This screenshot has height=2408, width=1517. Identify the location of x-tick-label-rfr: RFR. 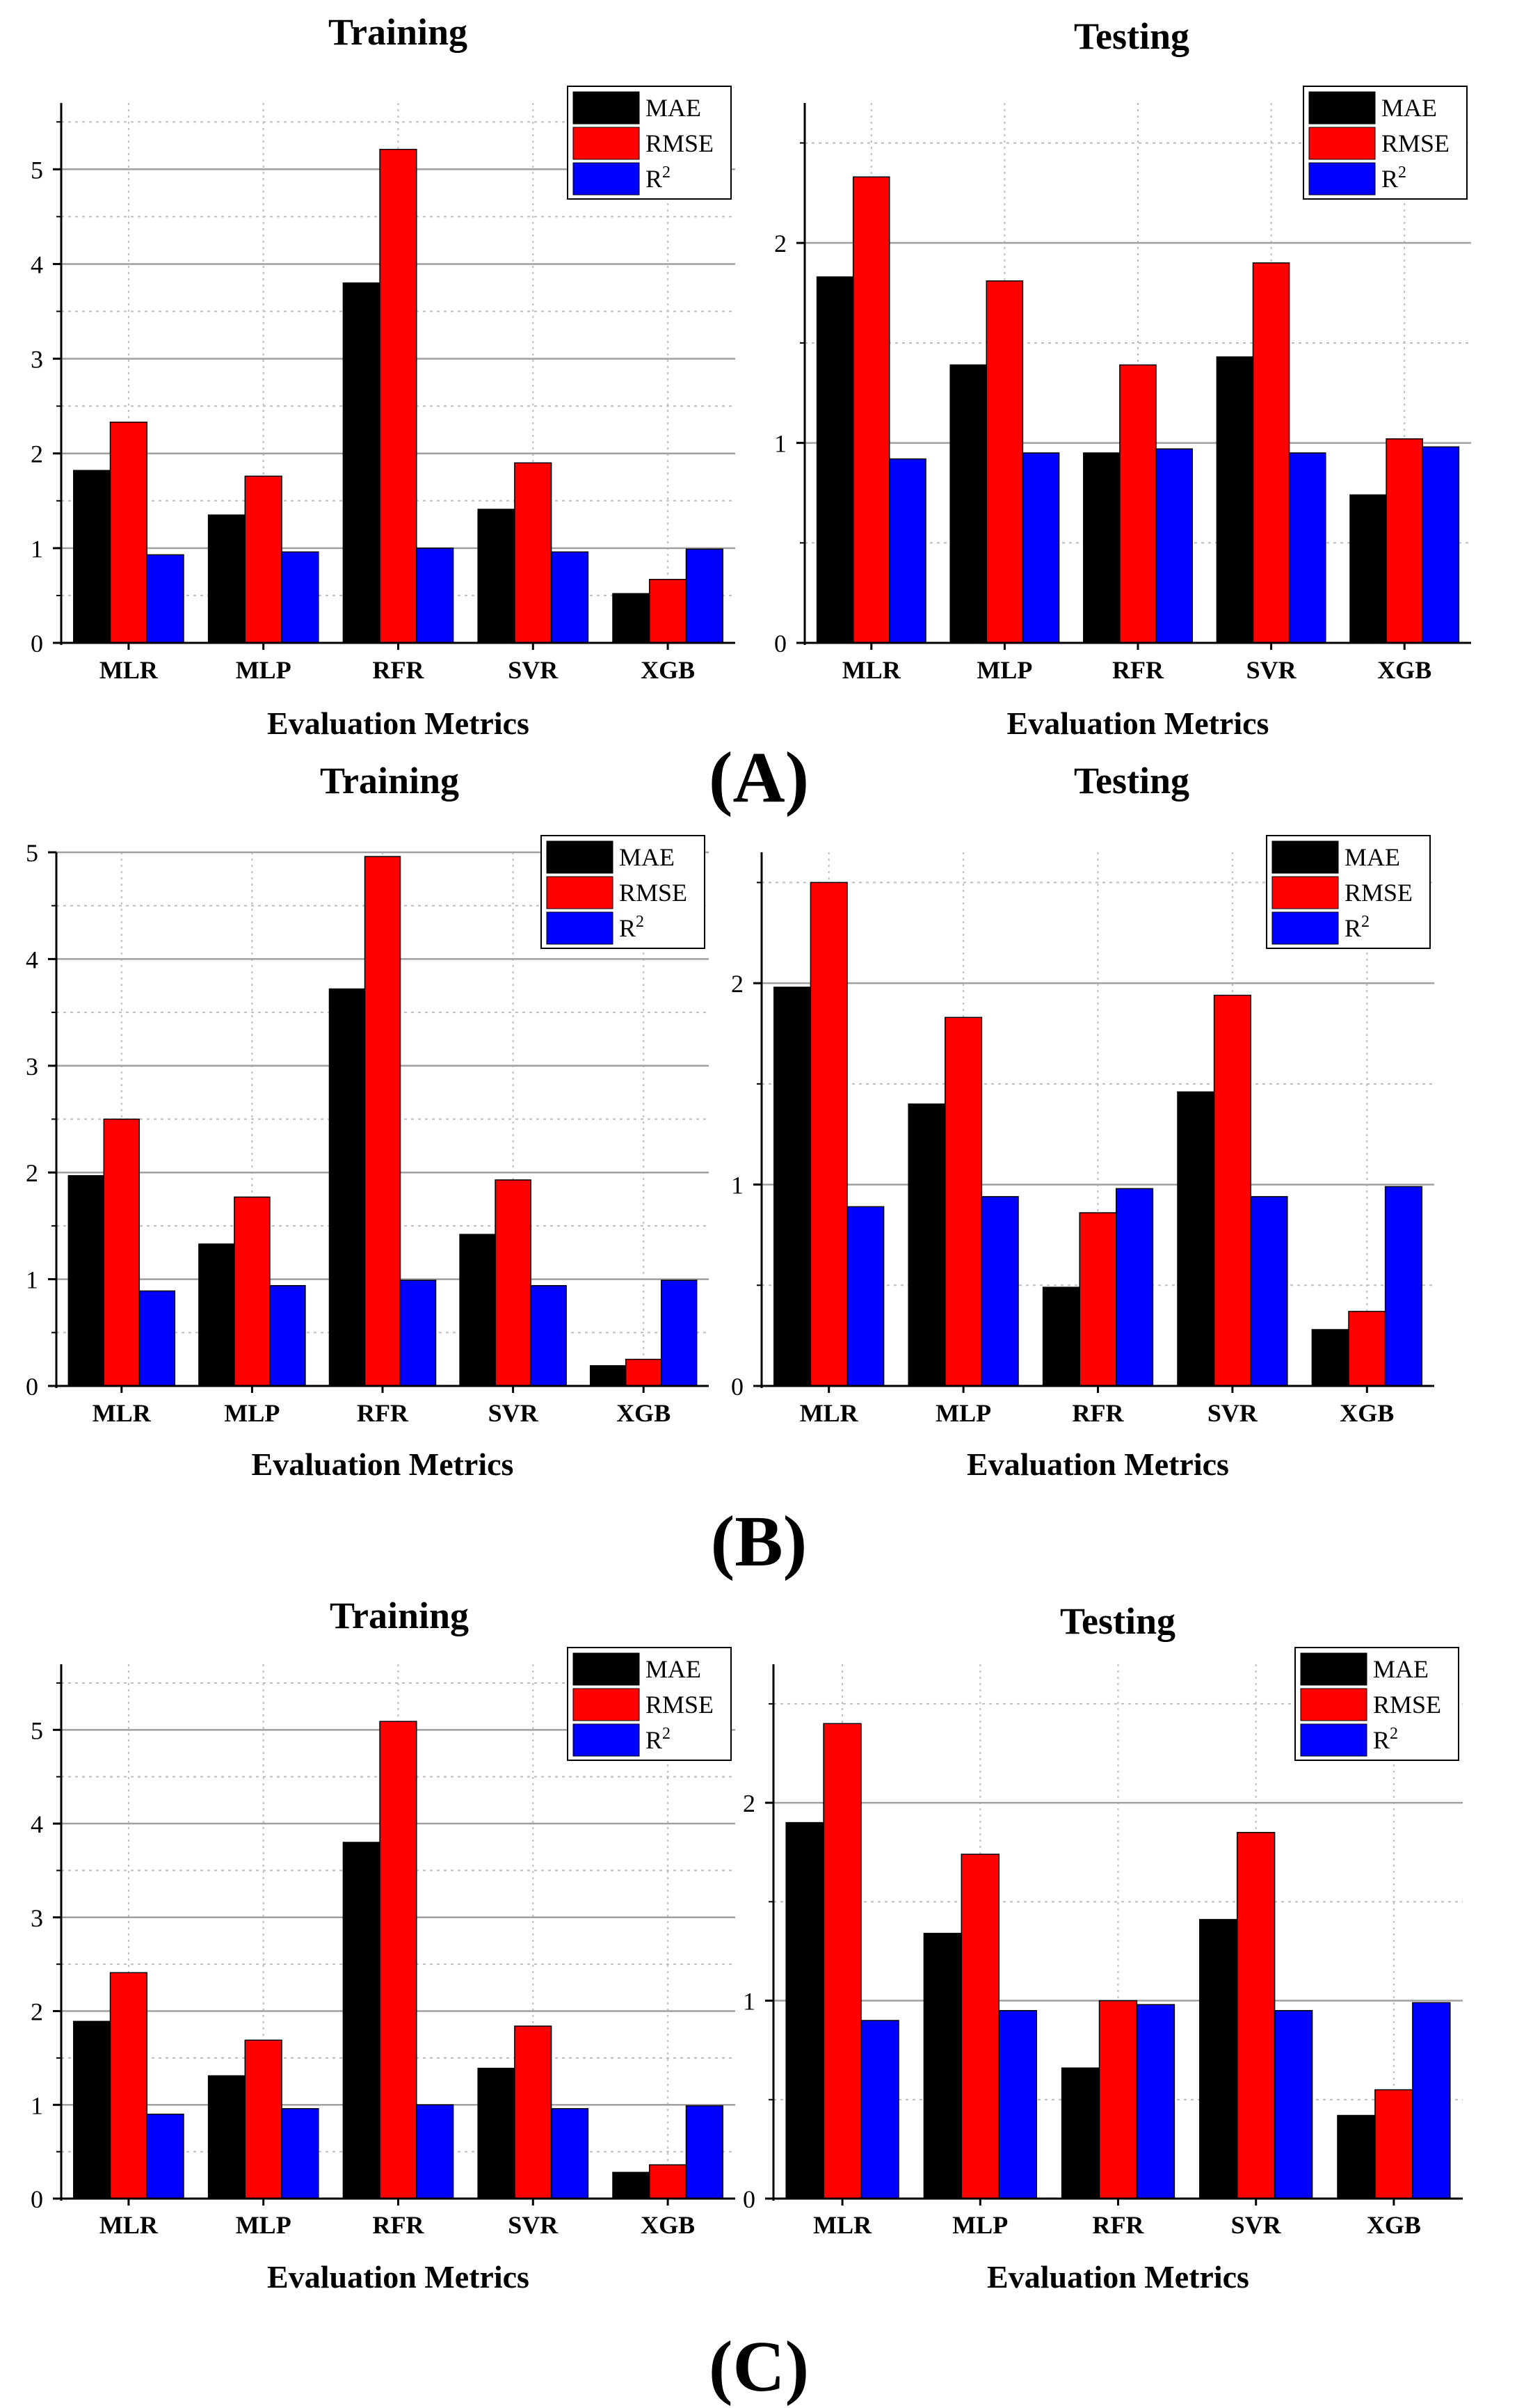
(399, 670).